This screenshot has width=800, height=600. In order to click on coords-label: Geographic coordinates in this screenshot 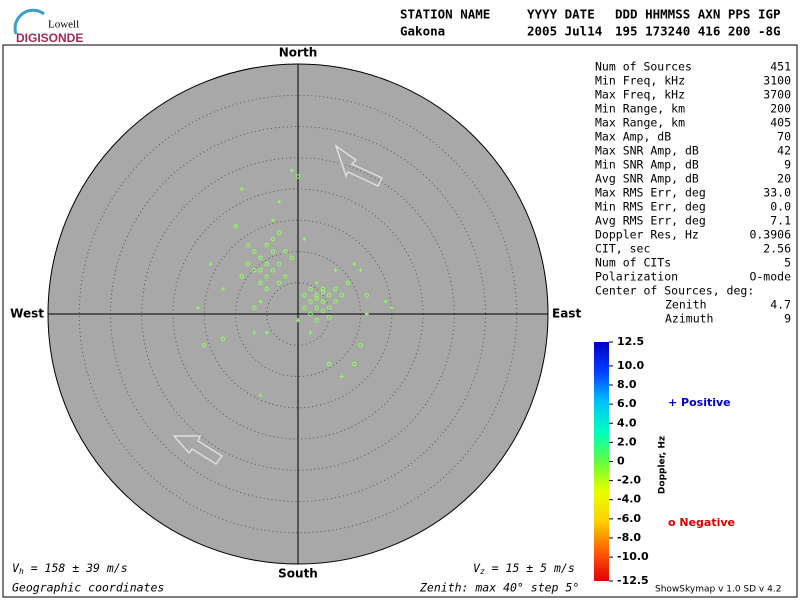, I will do `click(88, 588)`.